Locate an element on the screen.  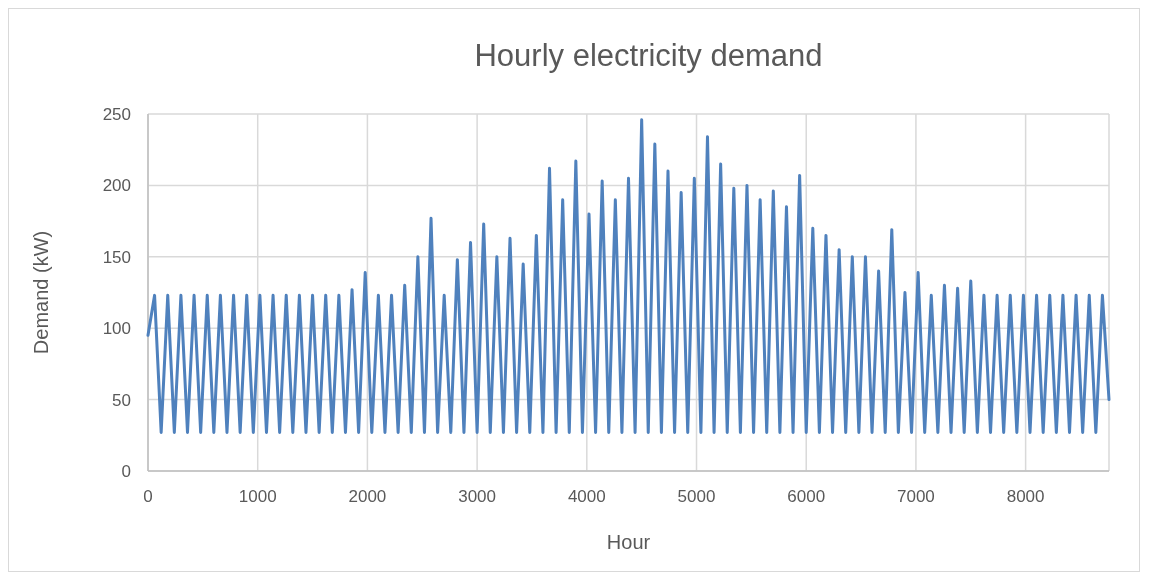
y-tick-label: 150 is located at coordinates (116, 257).